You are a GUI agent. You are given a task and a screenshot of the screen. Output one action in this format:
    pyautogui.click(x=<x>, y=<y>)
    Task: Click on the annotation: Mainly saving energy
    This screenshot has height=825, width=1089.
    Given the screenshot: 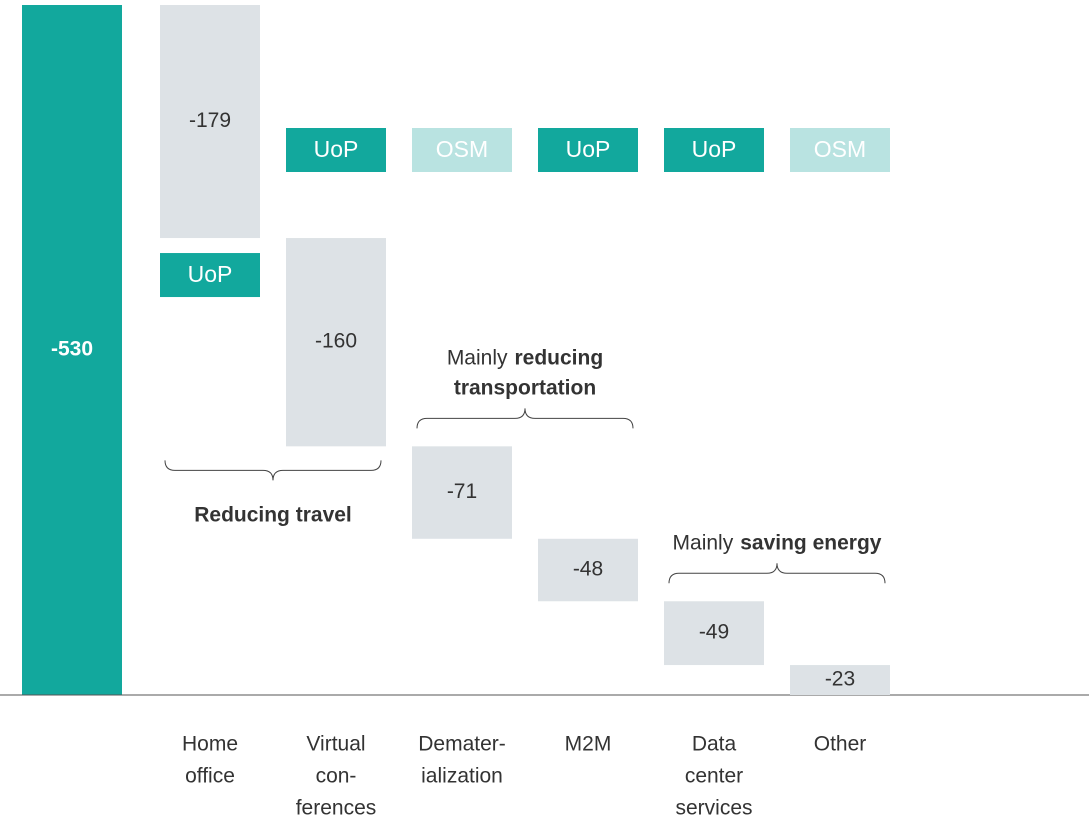 What is the action you would take?
    pyautogui.click(x=777, y=542)
    